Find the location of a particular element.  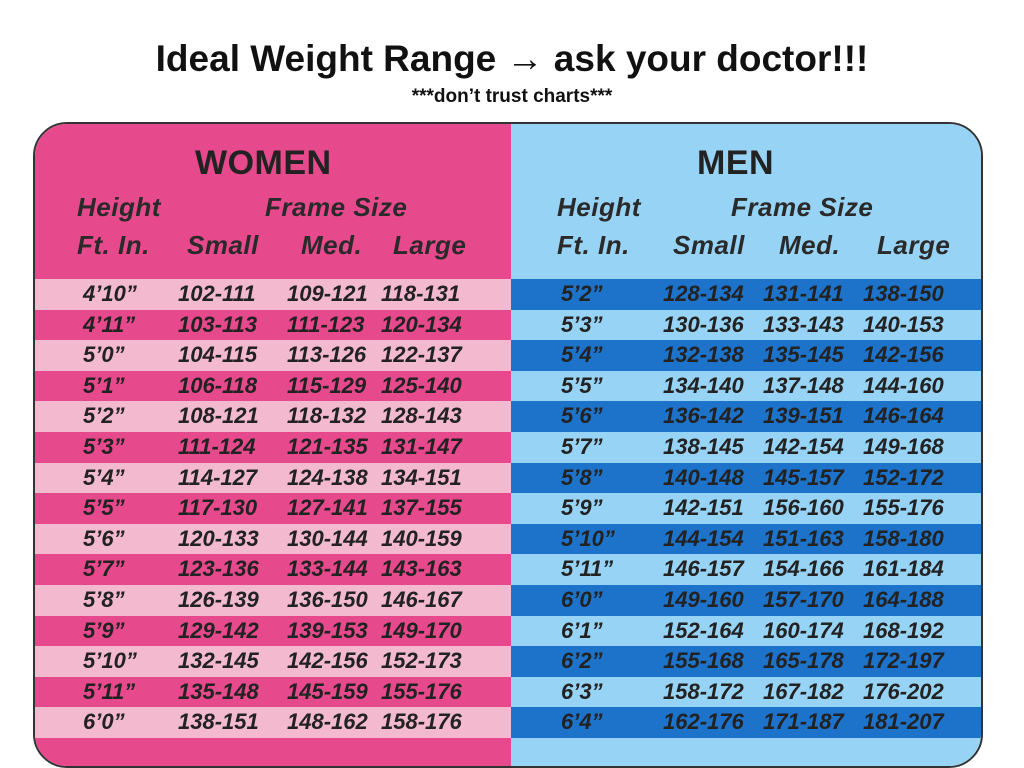

women-table-row: 5’11” 135-148 145-159 155-176 is located at coordinates (273, 692).